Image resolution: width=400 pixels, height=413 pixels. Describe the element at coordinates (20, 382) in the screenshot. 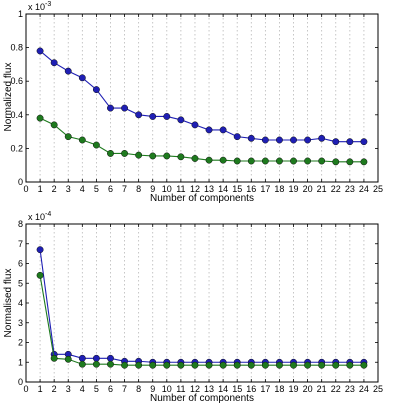

I see `y-tick-label: 0` at that location.